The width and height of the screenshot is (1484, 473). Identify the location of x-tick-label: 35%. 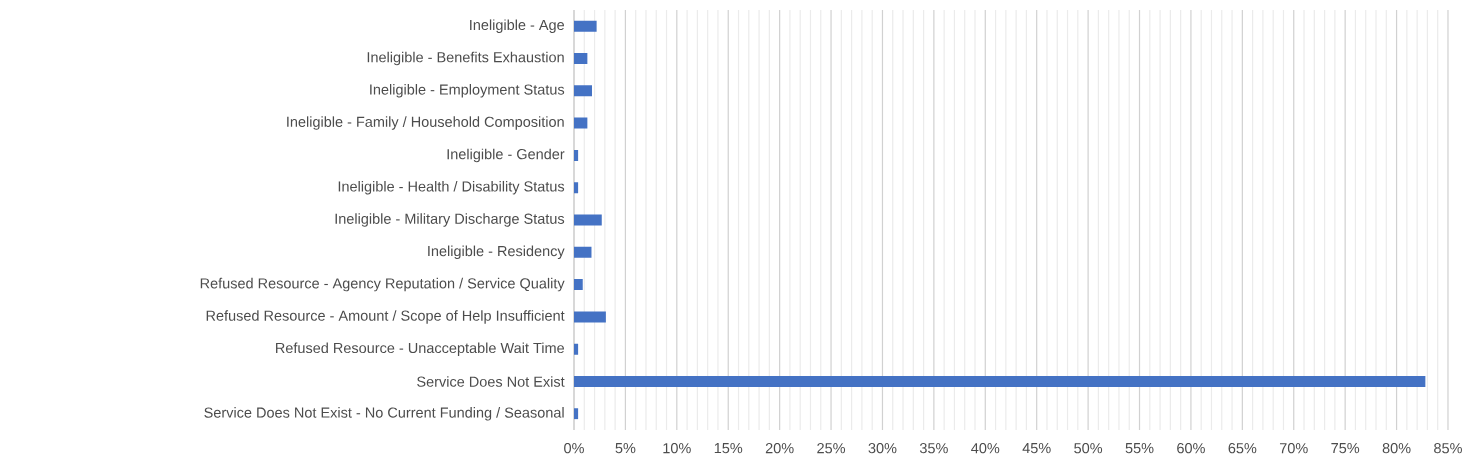
(933, 448).